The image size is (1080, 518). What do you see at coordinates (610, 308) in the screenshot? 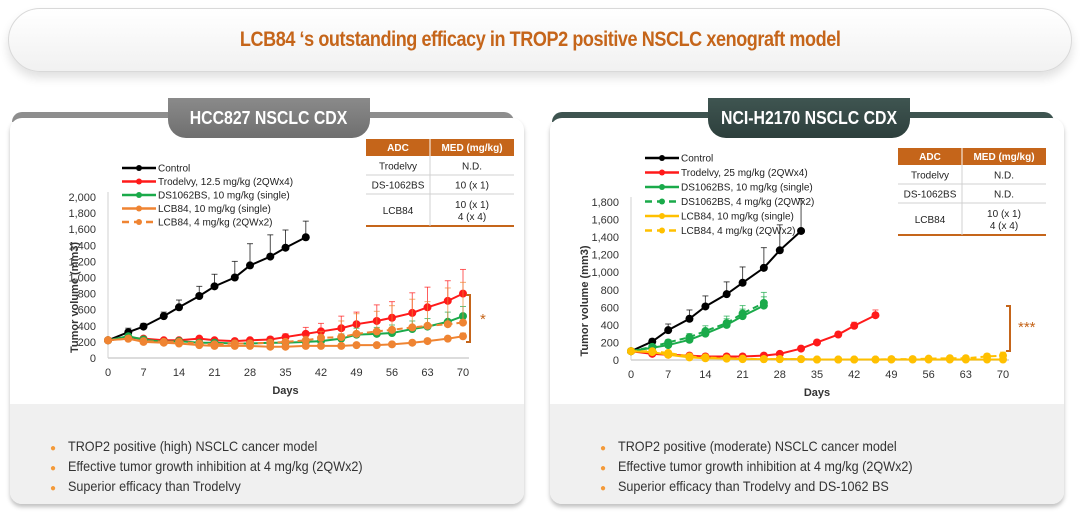
I see `y-tick-label: 600` at bounding box center [610, 308].